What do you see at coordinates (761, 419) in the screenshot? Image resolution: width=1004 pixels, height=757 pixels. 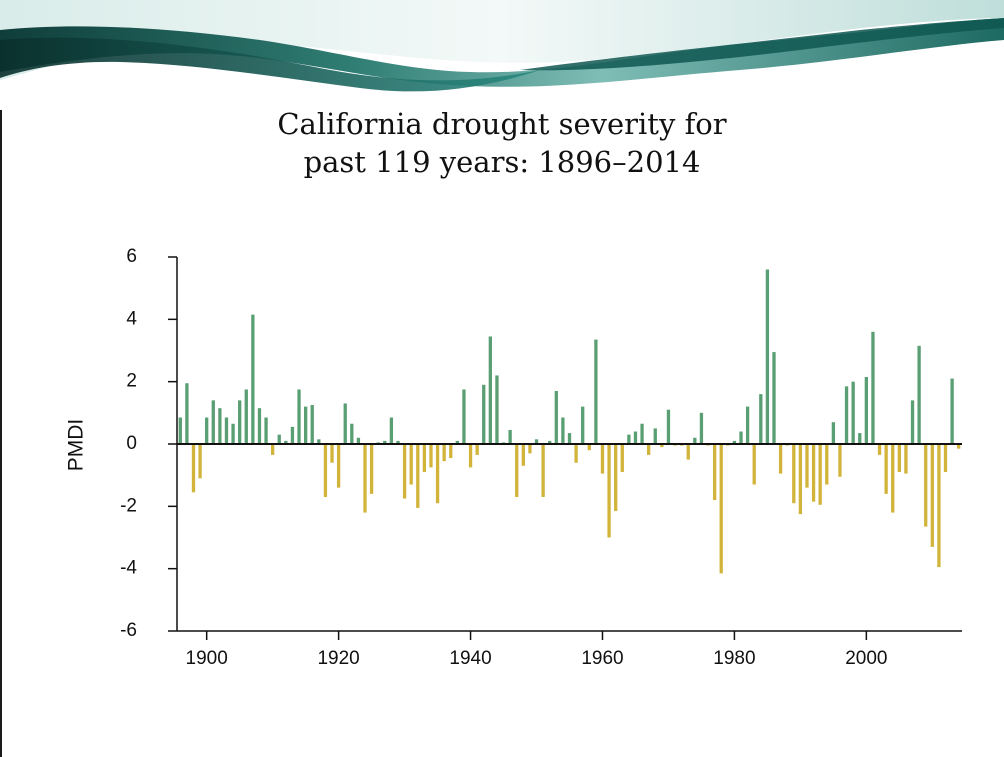 I see `bar-1984` at bounding box center [761, 419].